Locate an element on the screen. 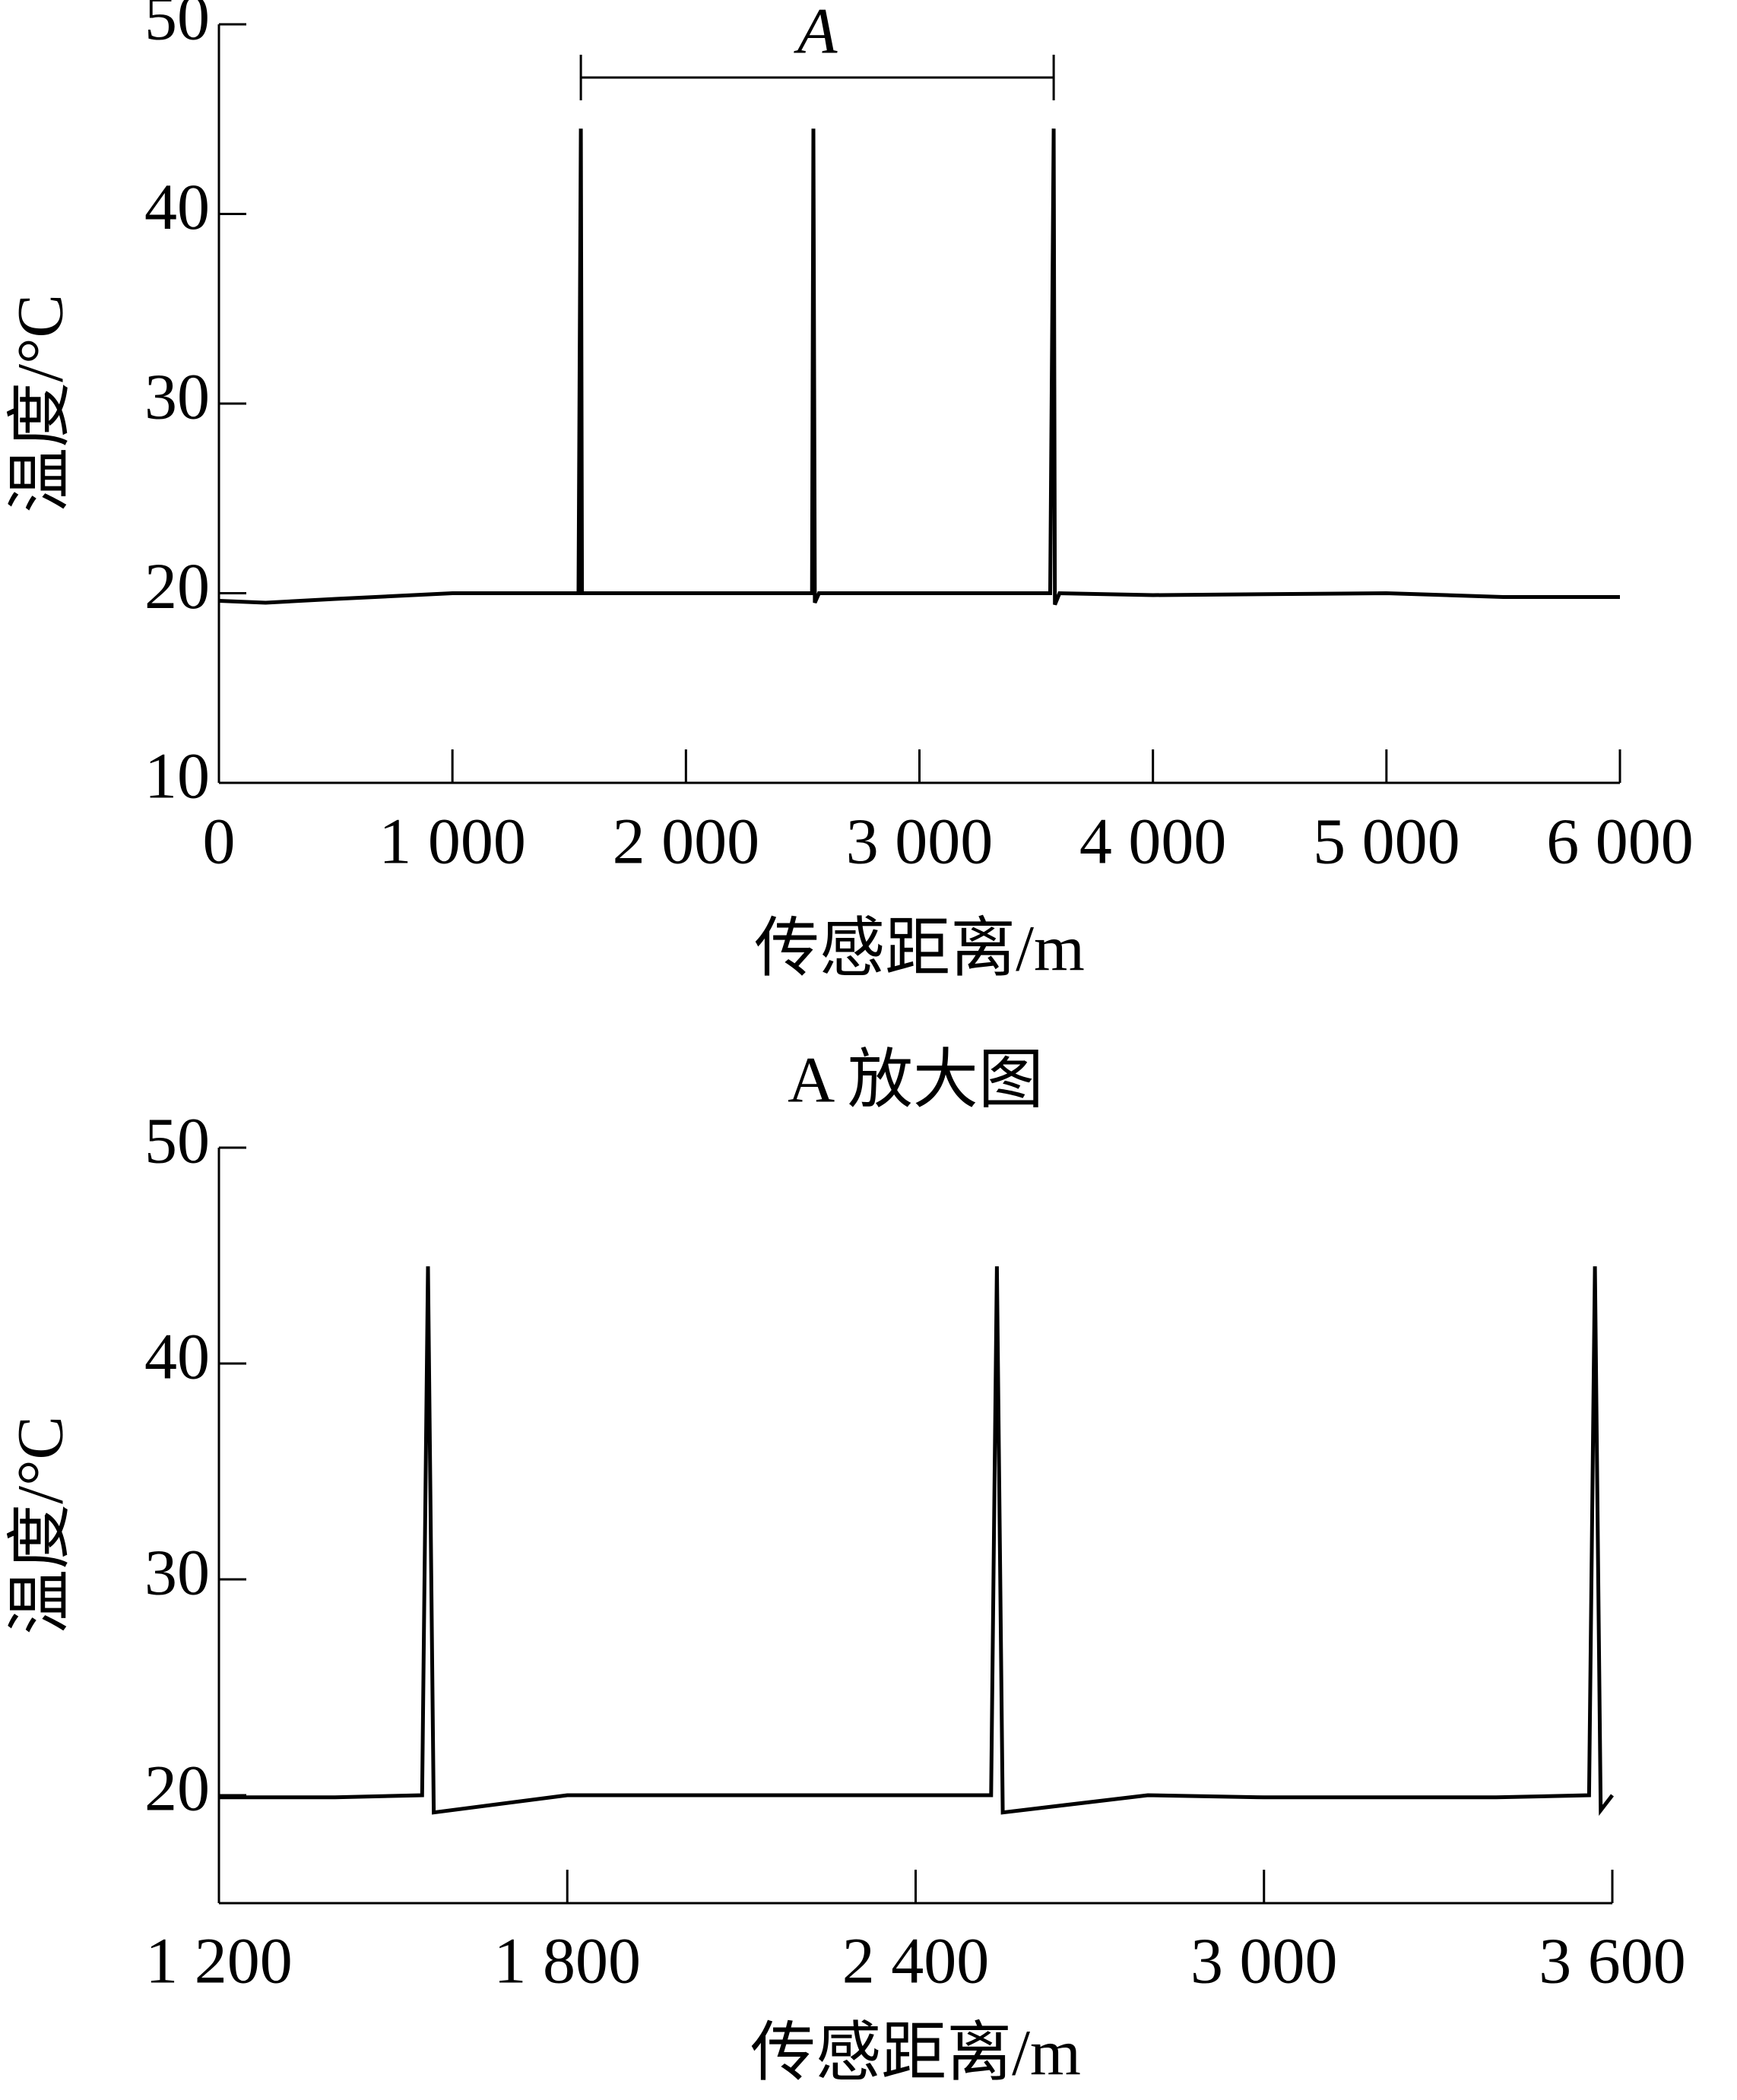 The width and height of the screenshot is (1737, 2100). x-tick-label: 1 000 is located at coordinates (452, 841).